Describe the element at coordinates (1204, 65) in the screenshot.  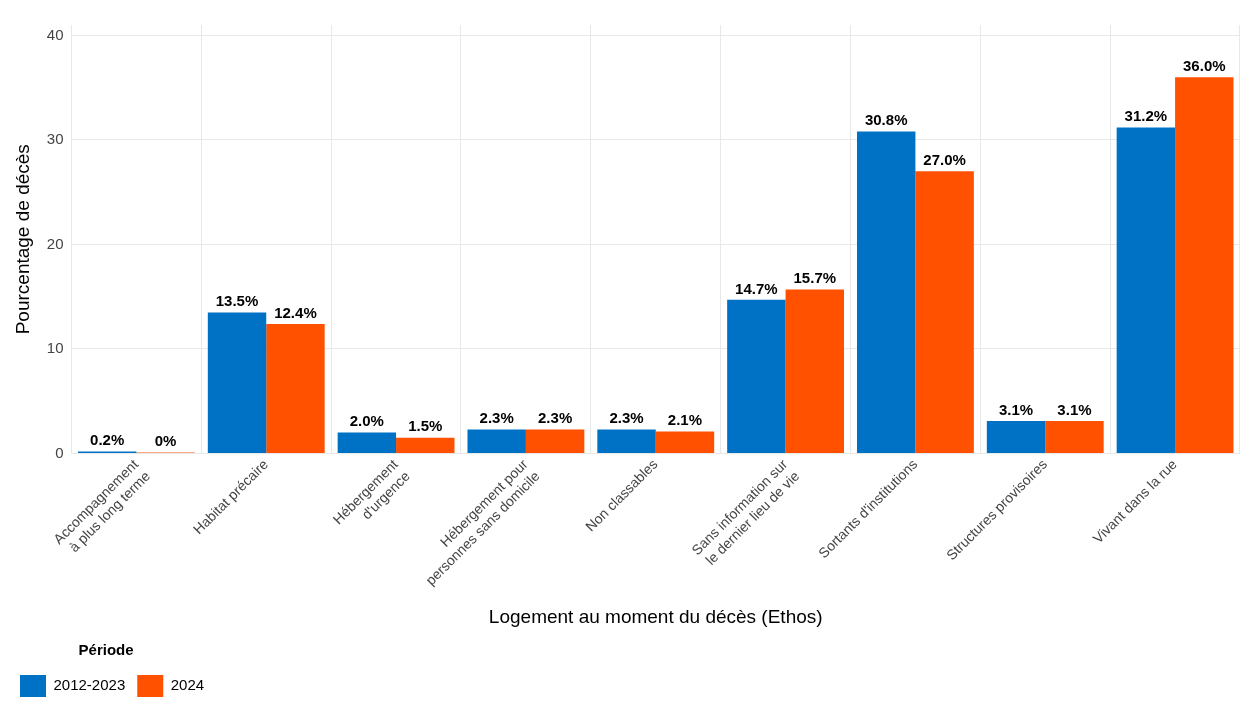
I see `data-label: 36.0%` at that location.